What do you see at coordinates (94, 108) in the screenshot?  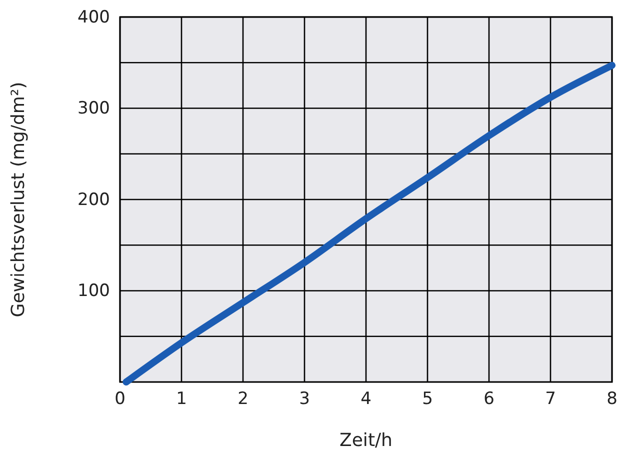 I see `y-tick-label: 300` at bounding box center [94, 108].